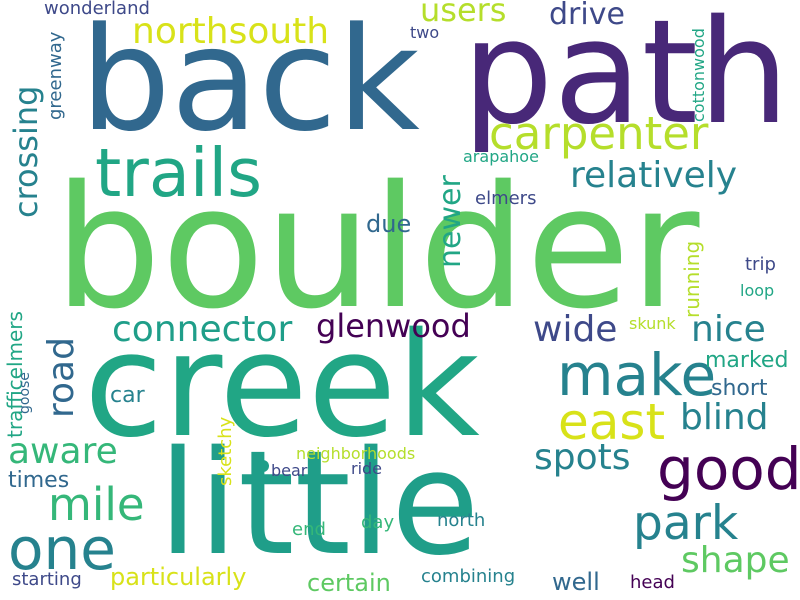  What do you see at coordinates (637, 375) in the screenshot?
I see `word-make: make` at bounding box center [637, 375].